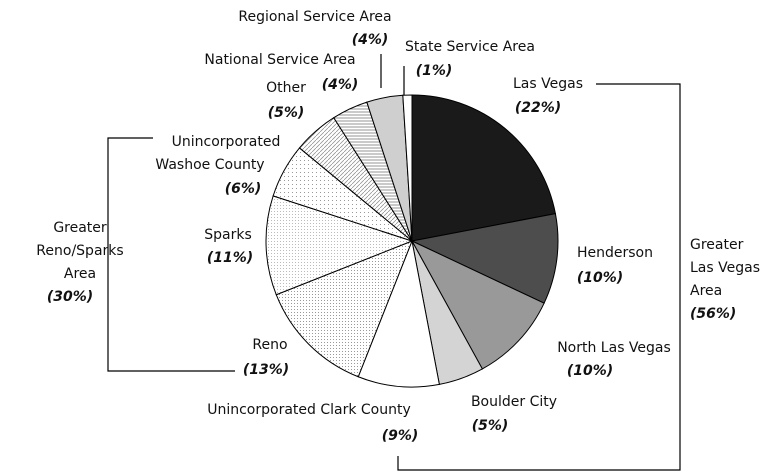 This screenshot has height=474, width=761. Describe the element at coordinates (226, 142) in the screenshot. I see `slice-label-line: Unincorporated` at that location.